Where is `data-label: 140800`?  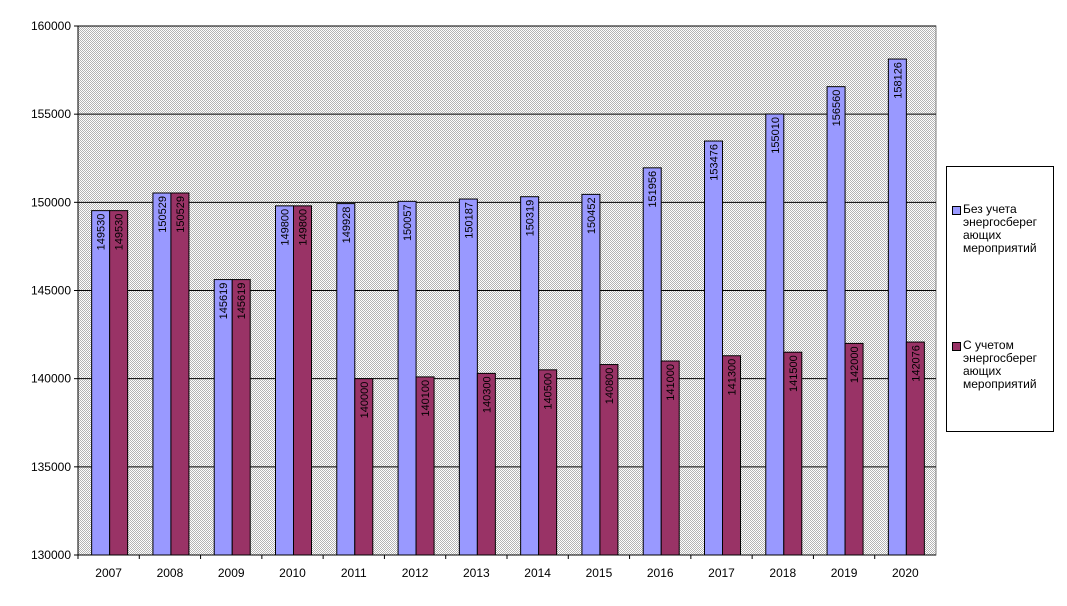 data-label: 140800 is located at coordinates (610, 386).